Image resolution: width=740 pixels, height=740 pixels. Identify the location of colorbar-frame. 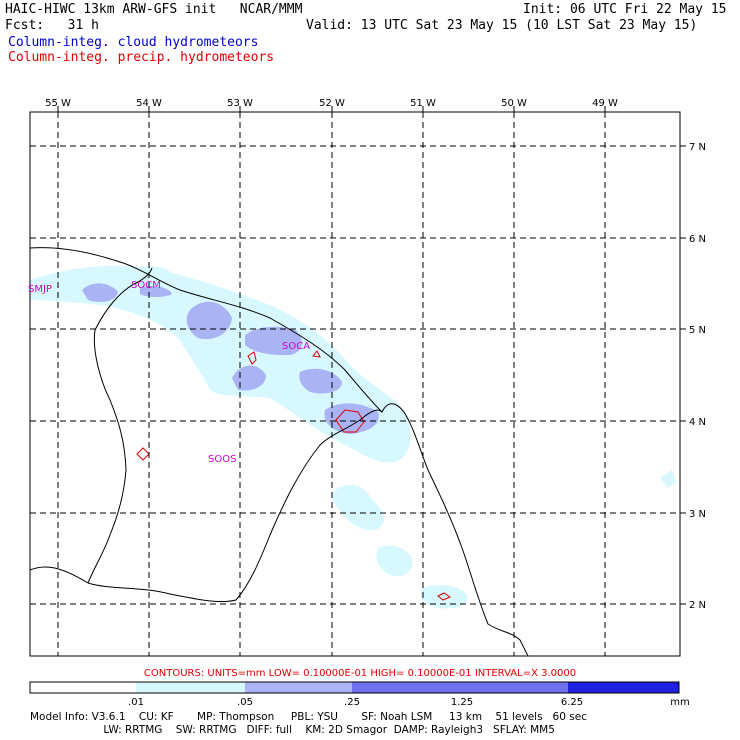
(354, 687).